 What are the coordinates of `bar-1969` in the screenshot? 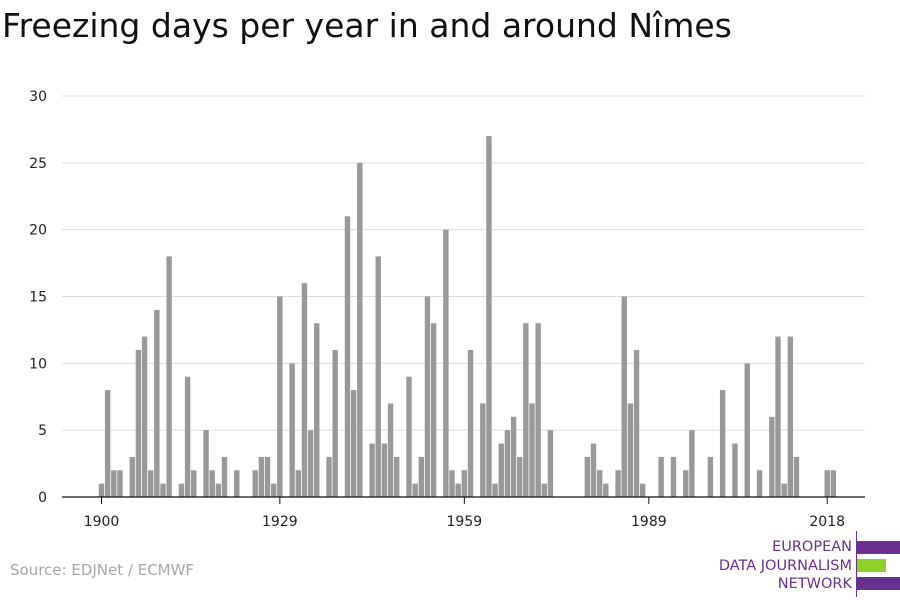 It's located at (526, 410).